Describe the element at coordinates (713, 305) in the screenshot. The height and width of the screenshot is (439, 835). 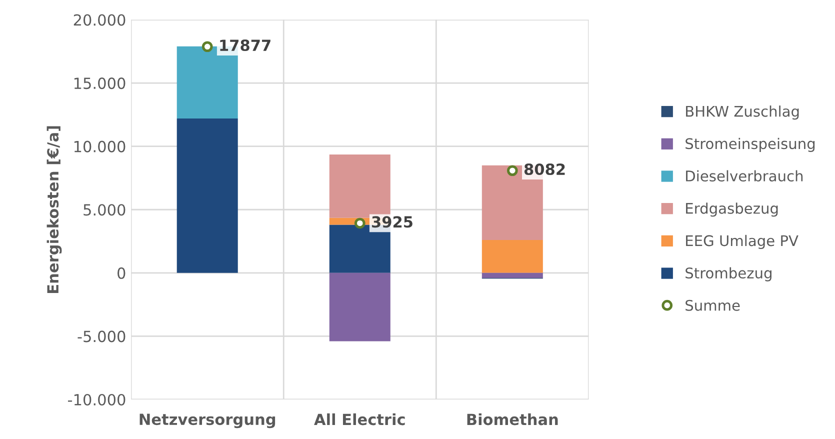
I see `legend-label: Summe` at that location.